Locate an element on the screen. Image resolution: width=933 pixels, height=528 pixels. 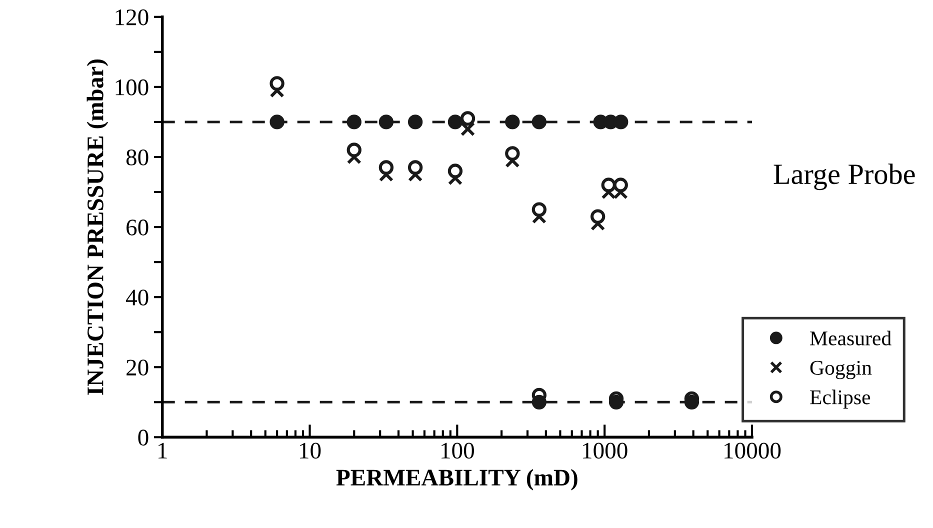
y-tick-label: 120 is located at coordinates (132, 17).